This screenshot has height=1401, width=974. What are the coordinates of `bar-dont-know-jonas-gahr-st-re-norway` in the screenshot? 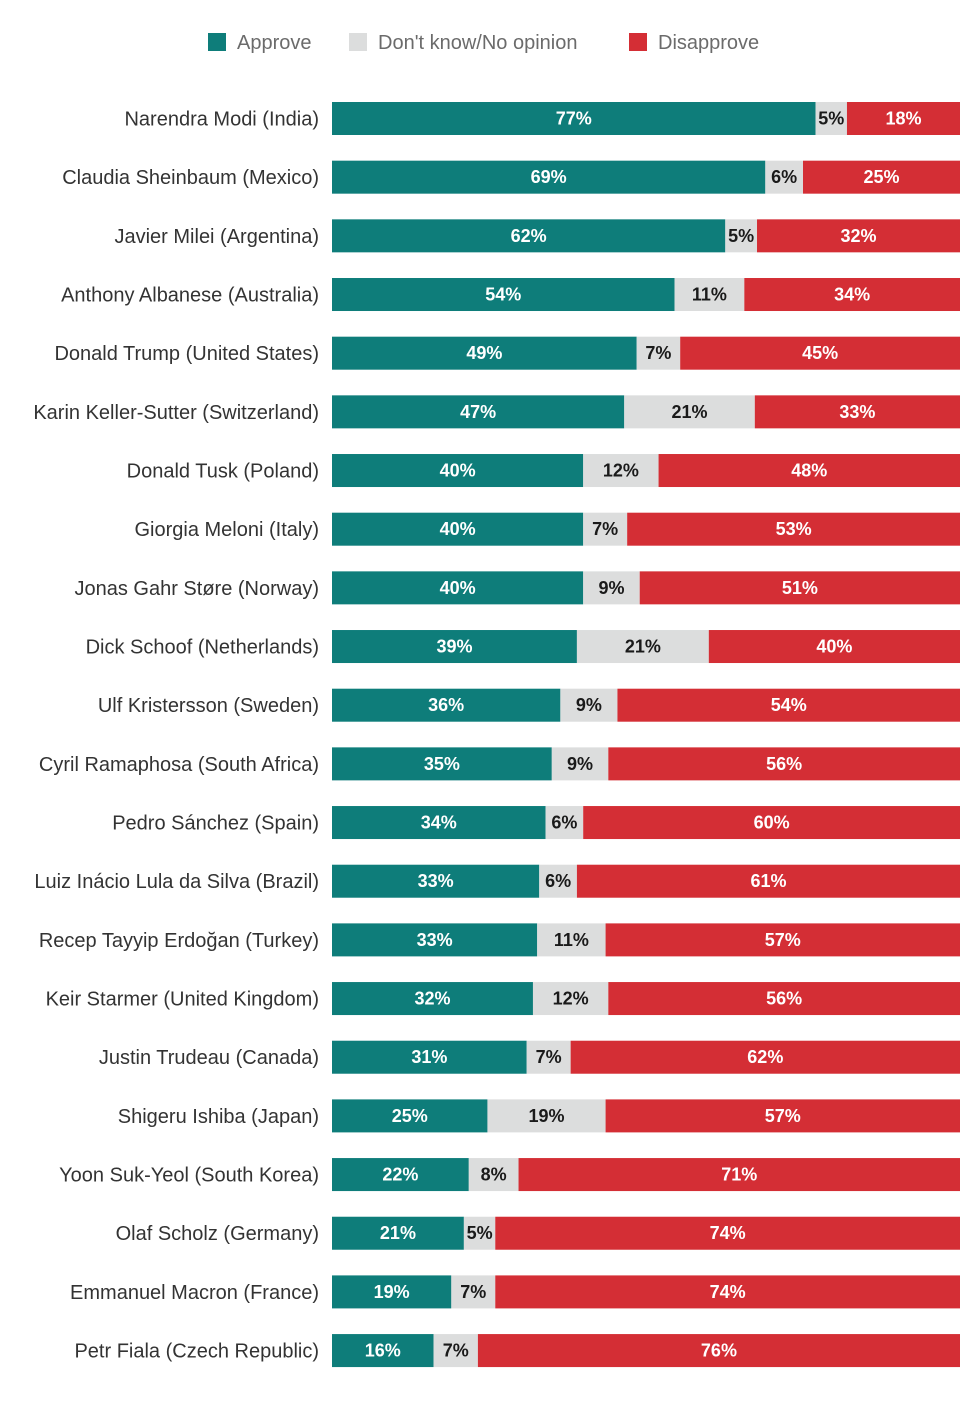 It's located at (611, 588).